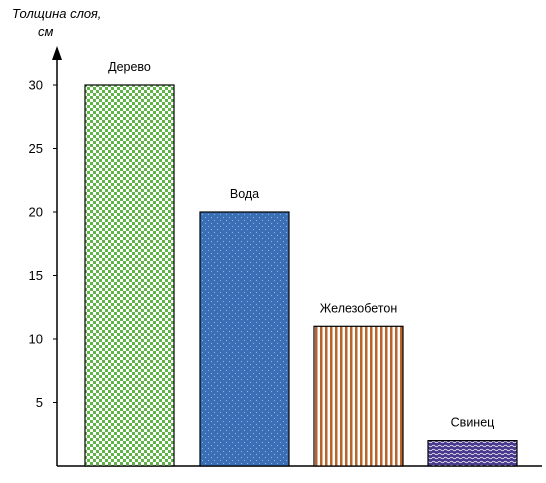 Image resolution: width=546 pixels, height=483 pixels. I want to click on y-tick-label: 25, so click(36, 148).